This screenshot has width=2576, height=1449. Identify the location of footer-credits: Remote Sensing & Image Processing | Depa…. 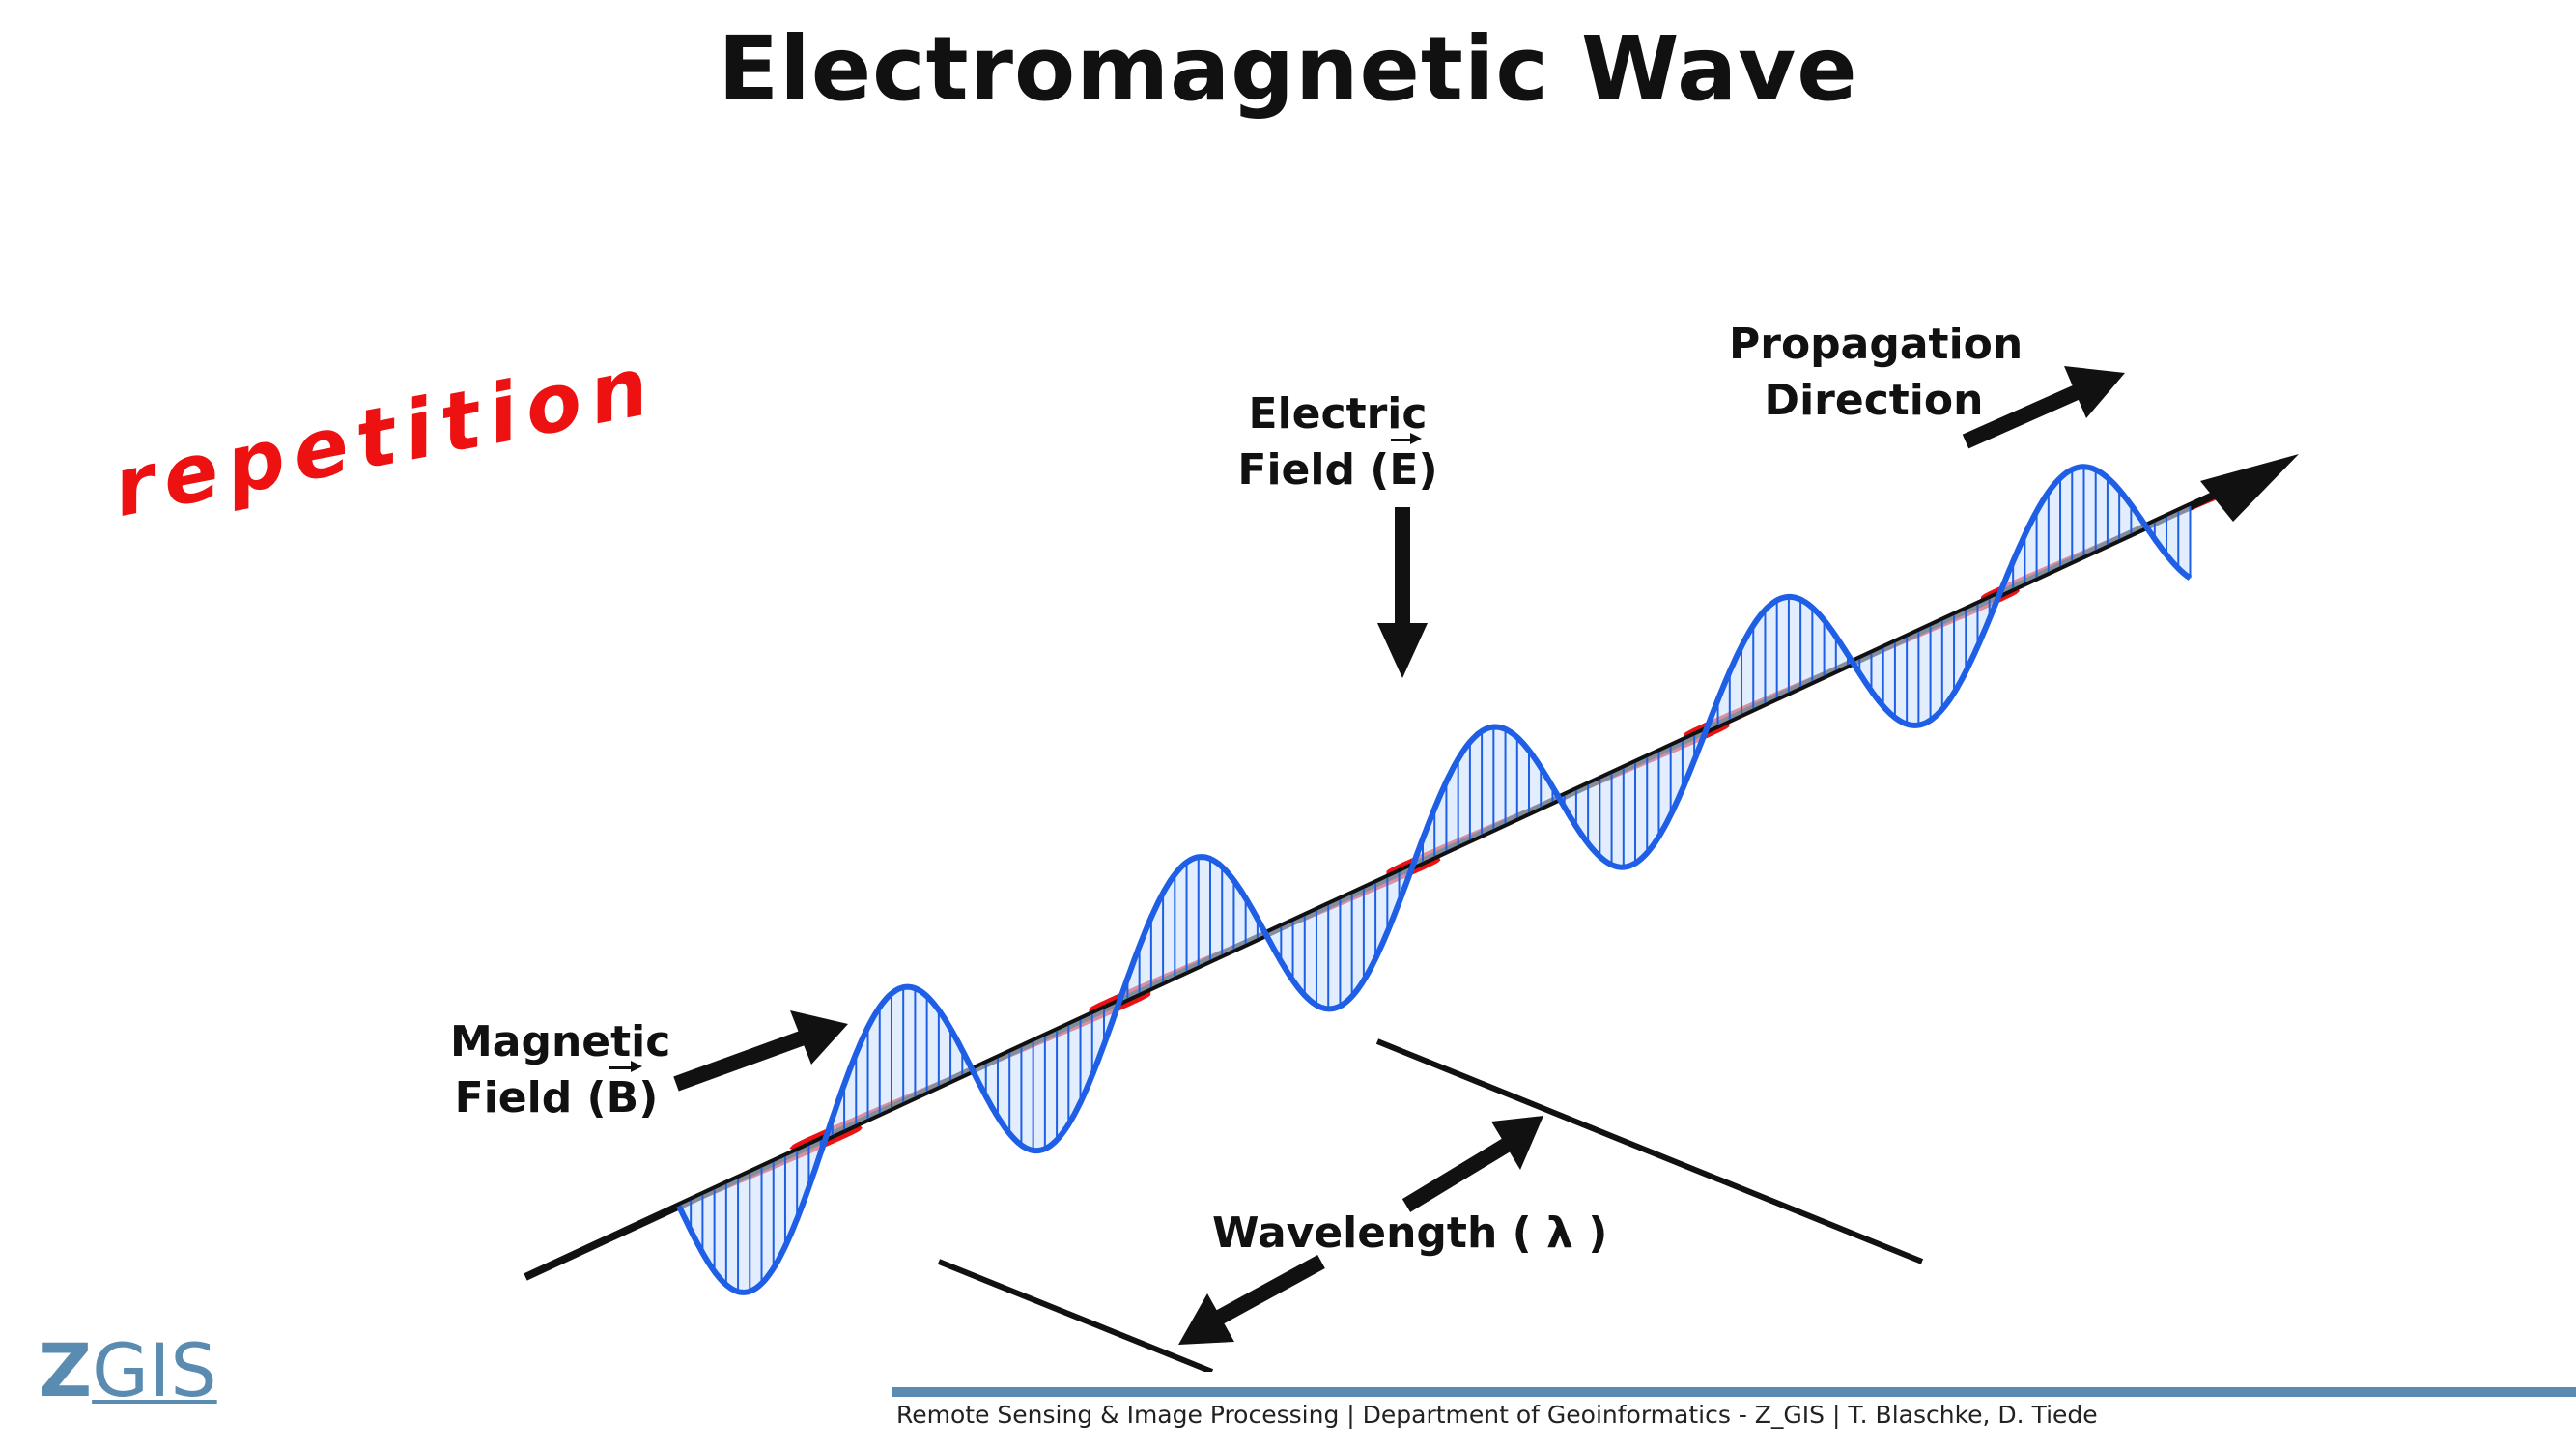
(1497, 1415).